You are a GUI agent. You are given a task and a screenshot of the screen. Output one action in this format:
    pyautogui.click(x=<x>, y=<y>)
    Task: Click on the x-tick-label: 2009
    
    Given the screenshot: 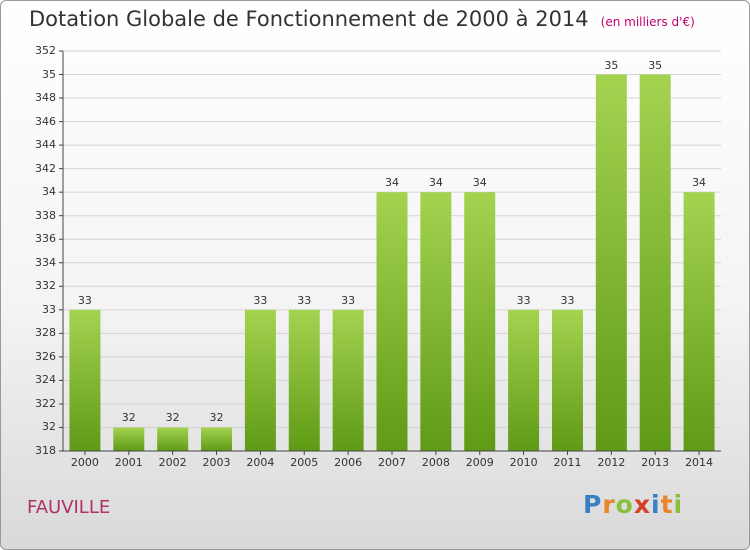 What is the action you would take?
    pyautogui.click(x=479, y=462)
    